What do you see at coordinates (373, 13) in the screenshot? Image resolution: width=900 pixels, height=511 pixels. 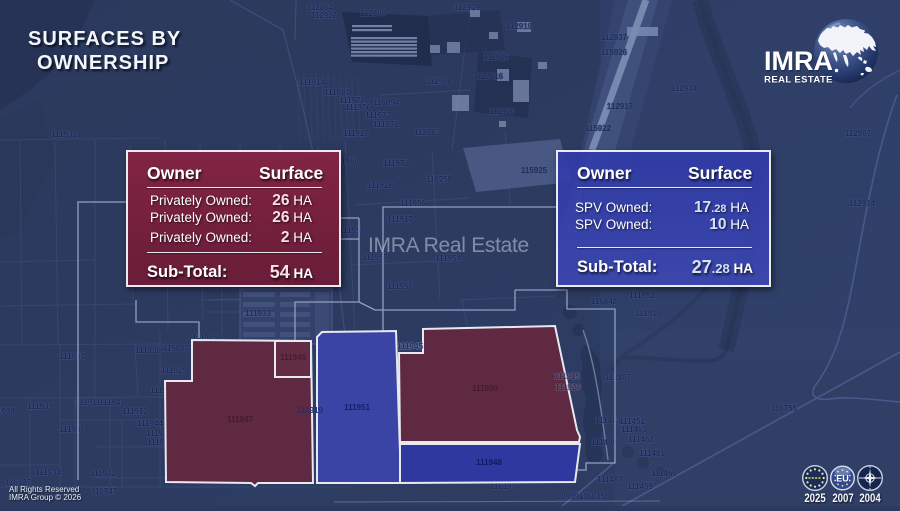 I see `svg-text: 112809` at bounding box center [373, 13].